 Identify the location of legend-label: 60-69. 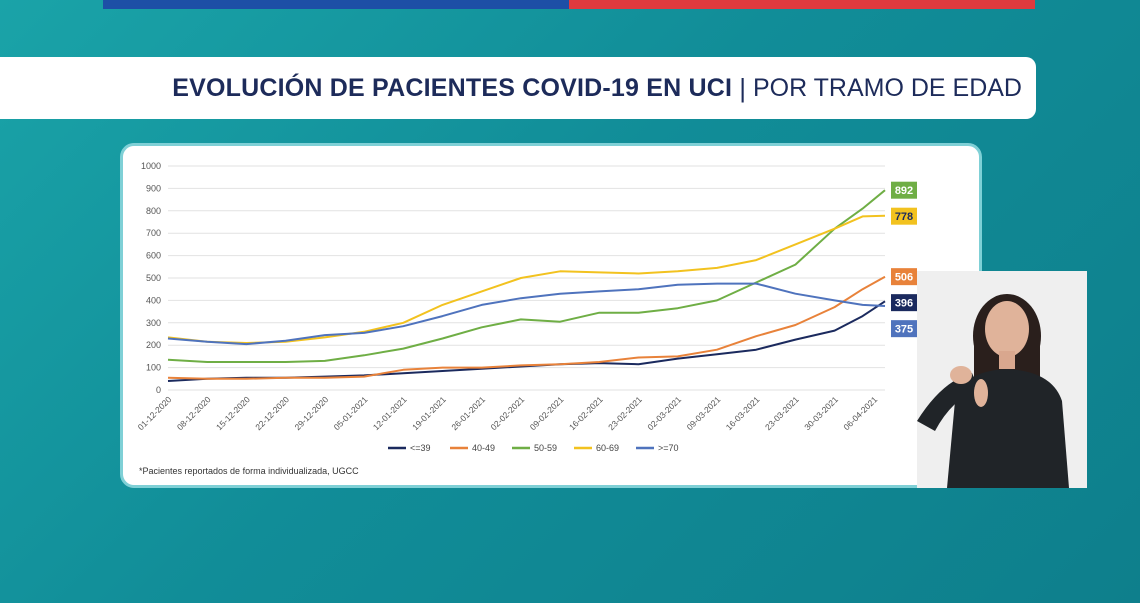
(607, 448).